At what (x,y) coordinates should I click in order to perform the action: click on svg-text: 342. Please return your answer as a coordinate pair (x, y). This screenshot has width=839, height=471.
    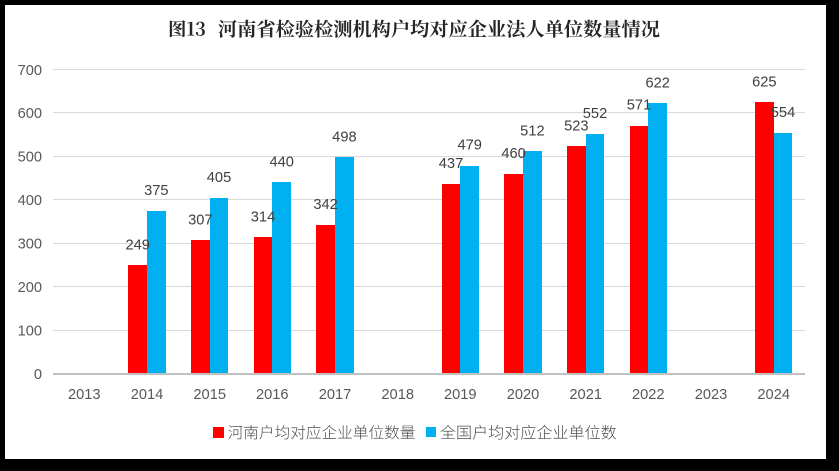
    Looking at the image, I should click on (325, 205).